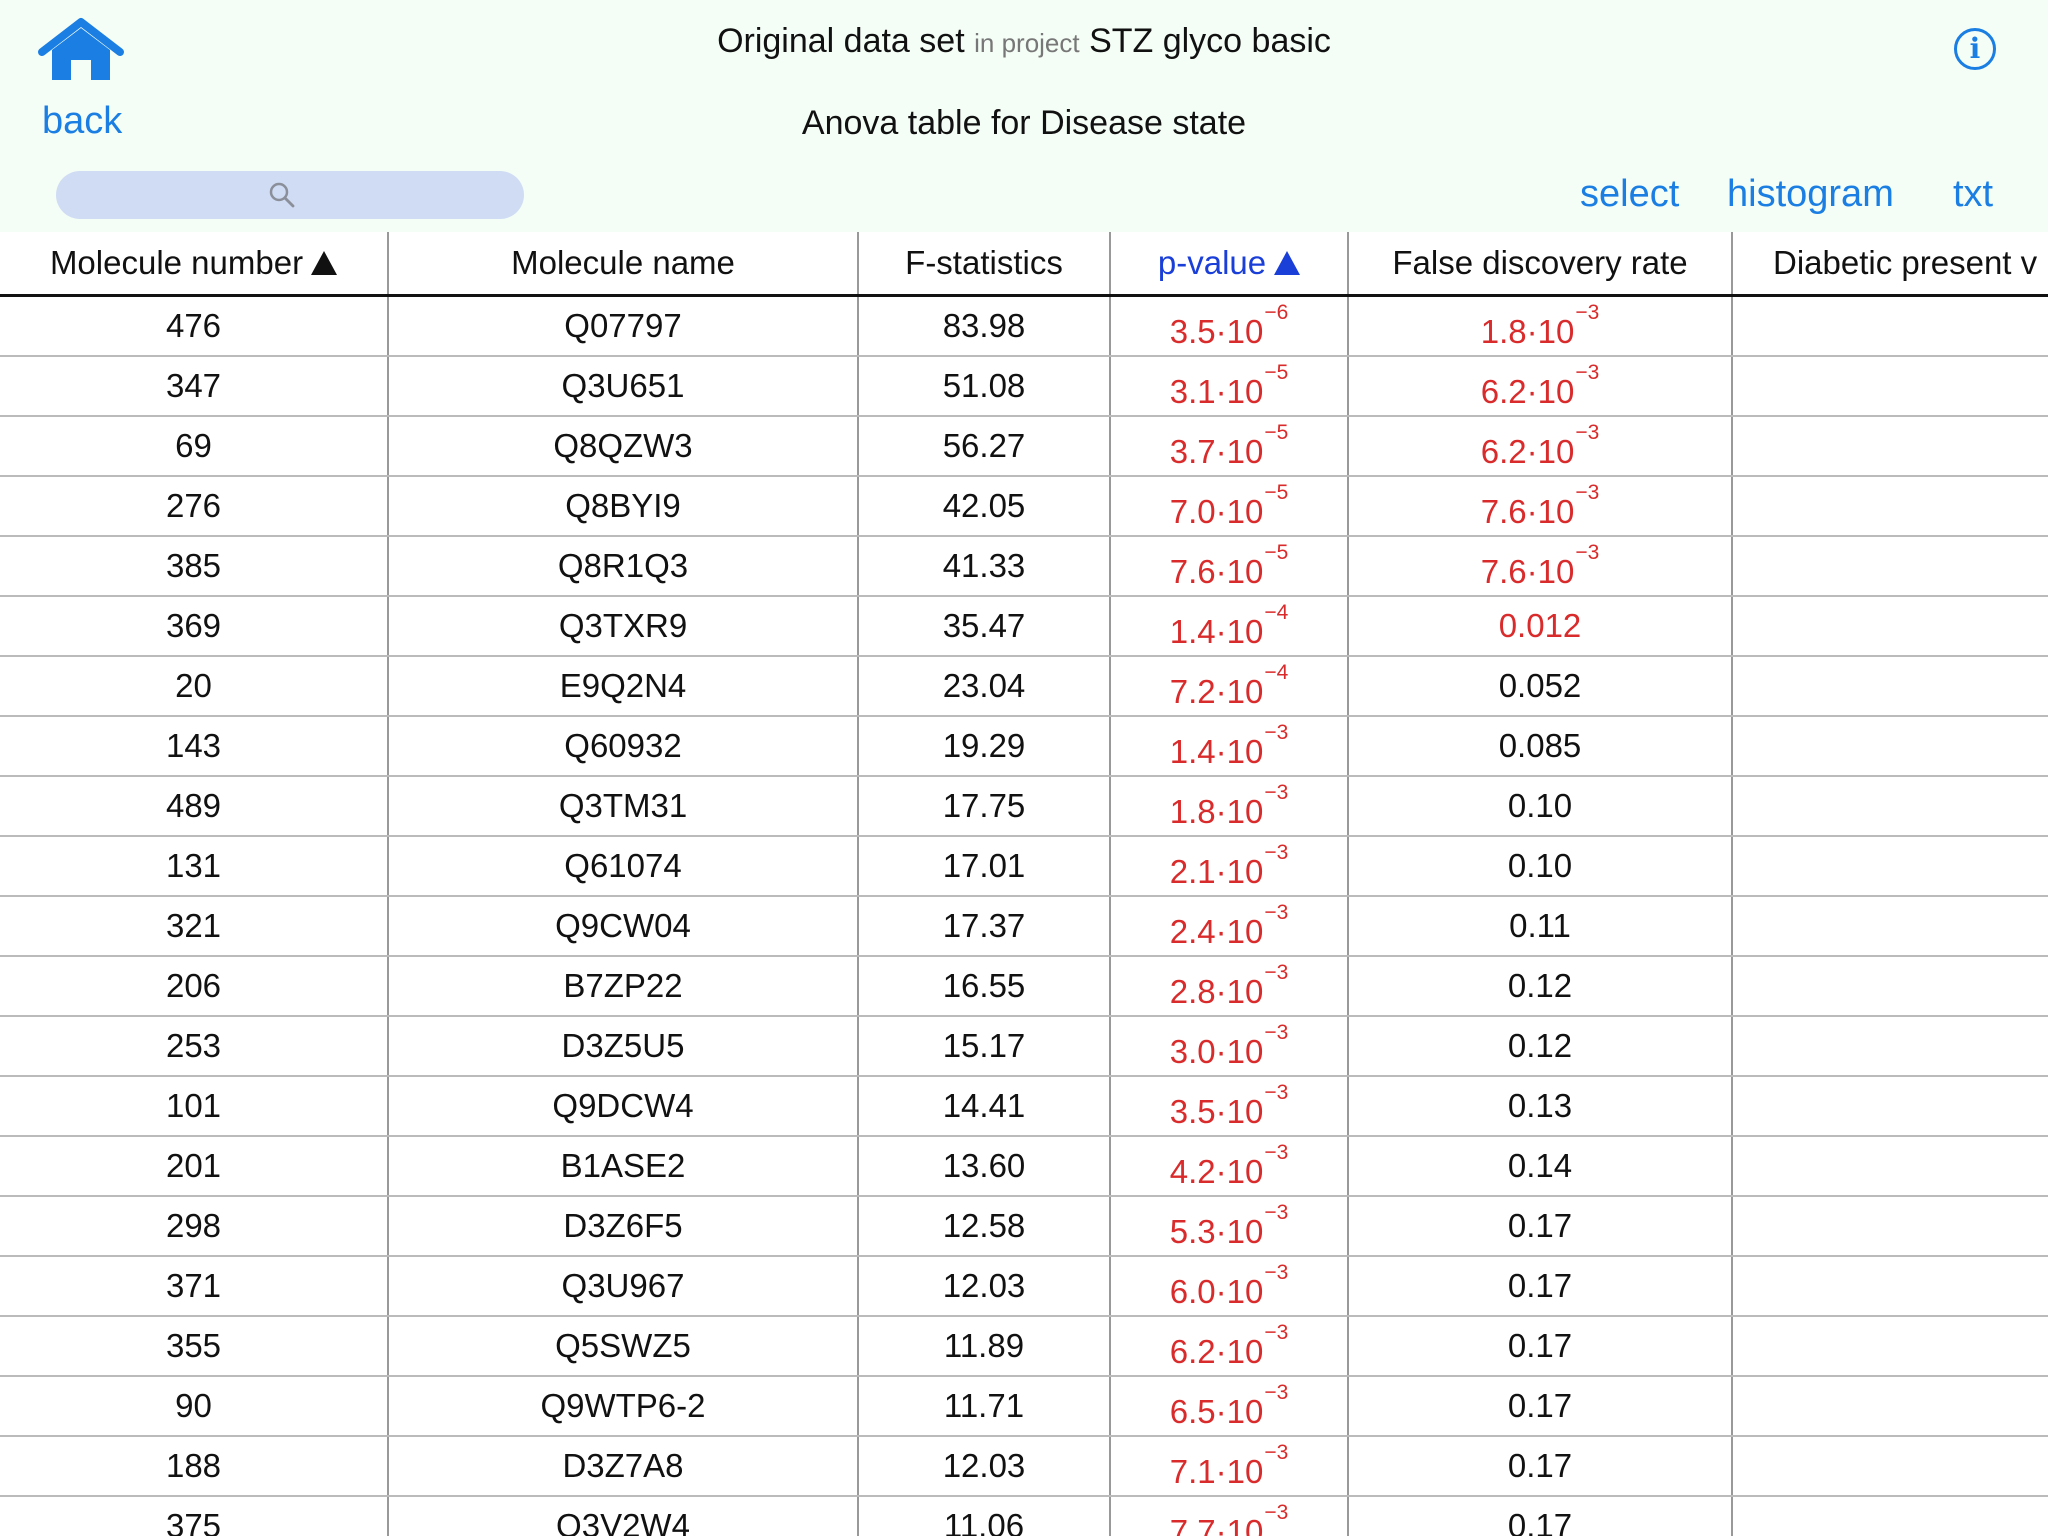 The width and height of the screenshot is (2048, 1536). Describe the element at coordinates (194, 386) in the screenshot. I see `molecule-number-cell: 347` at that location.